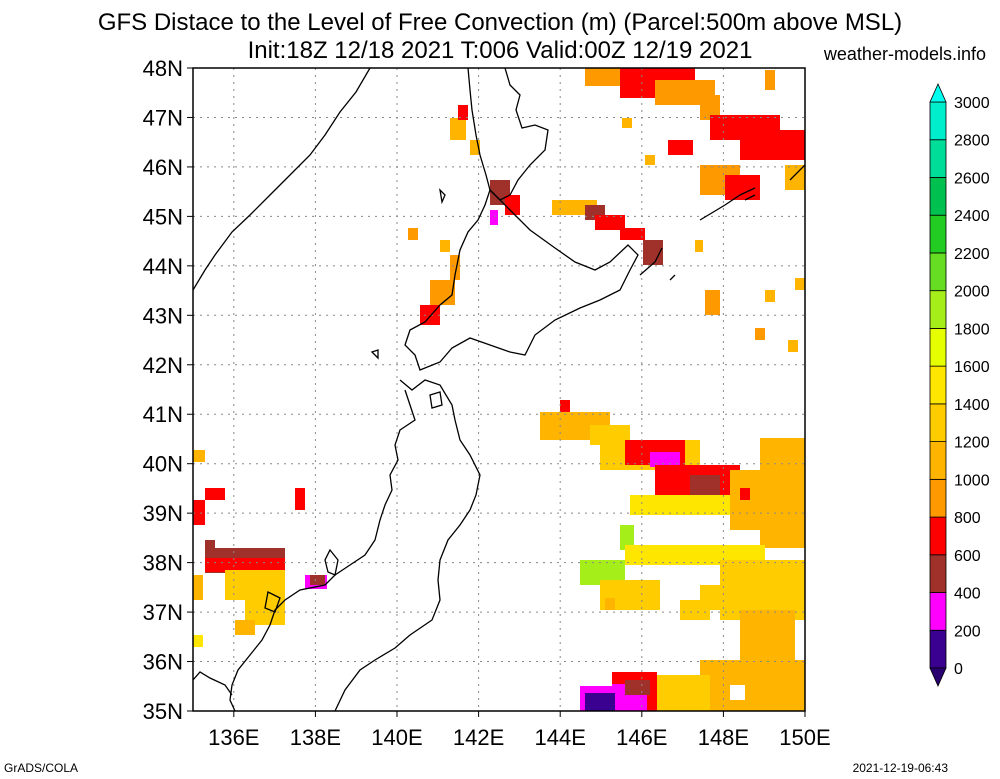  What do you see at coordinates (508, 134) in the screenshot?
I see `coast-sakhalin` at bounding box center [508, 134].